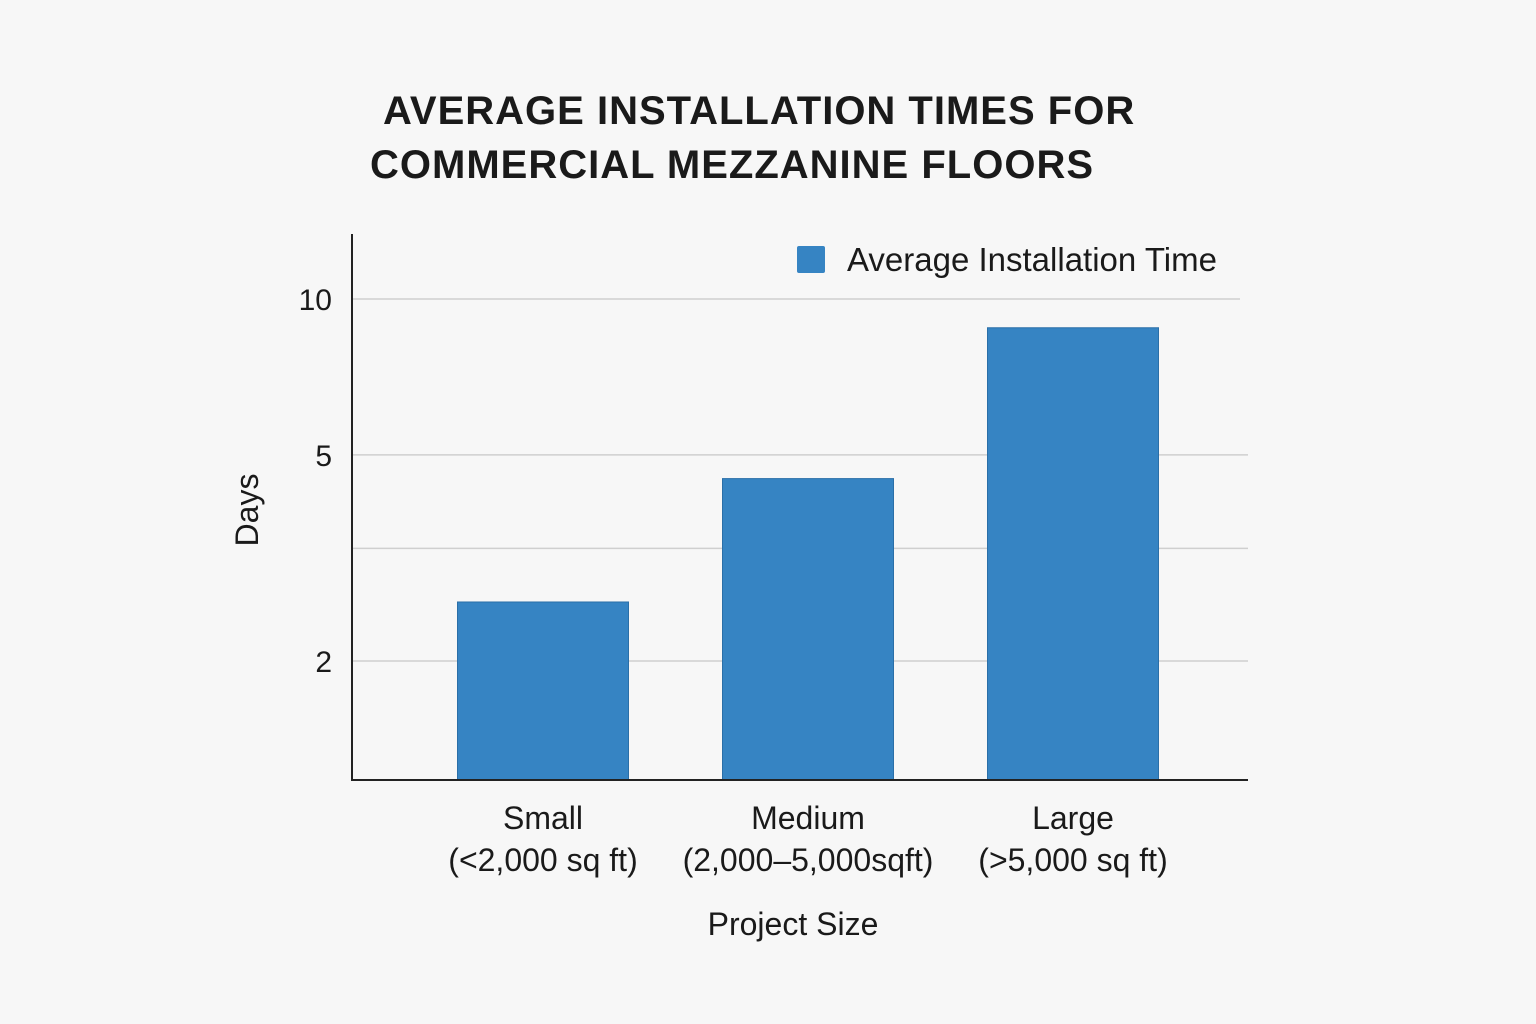 Image resolution: width=1536 pixels, height=1024 pixels. I want to click on x-tick-label: Small, so click(543, 818).